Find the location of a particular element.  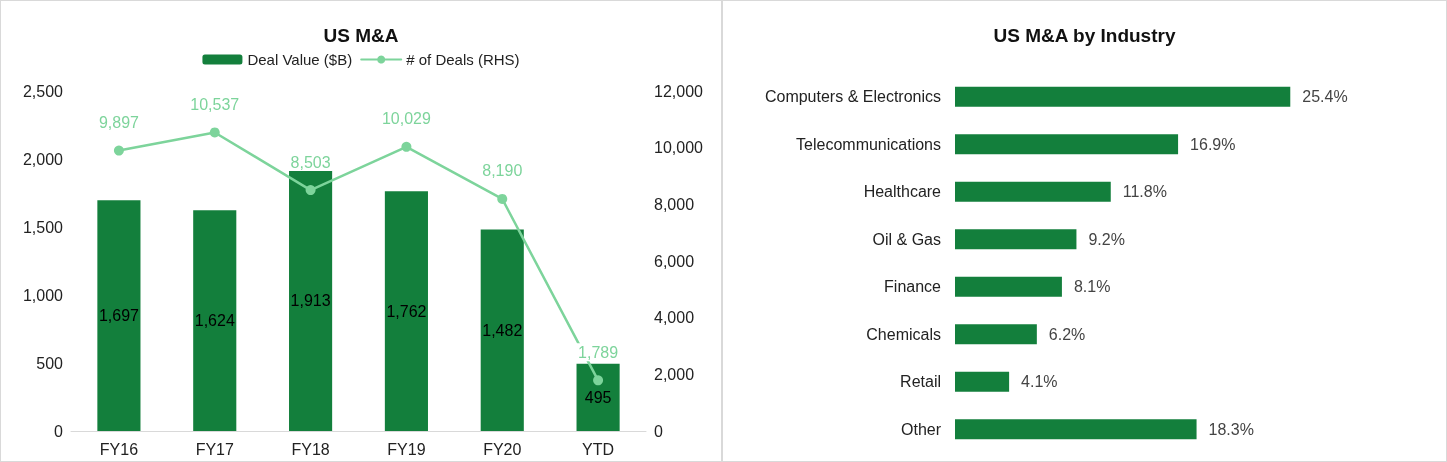

y2-tick-label: 10,000 is located at coordinates (679, 148).